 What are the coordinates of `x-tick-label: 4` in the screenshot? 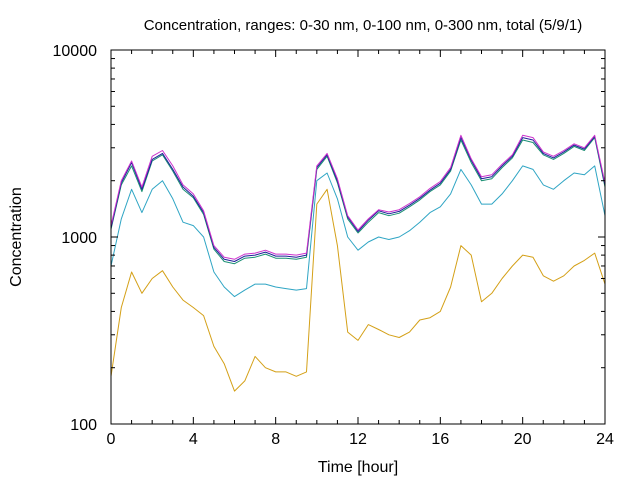 It's located at (193, 439).